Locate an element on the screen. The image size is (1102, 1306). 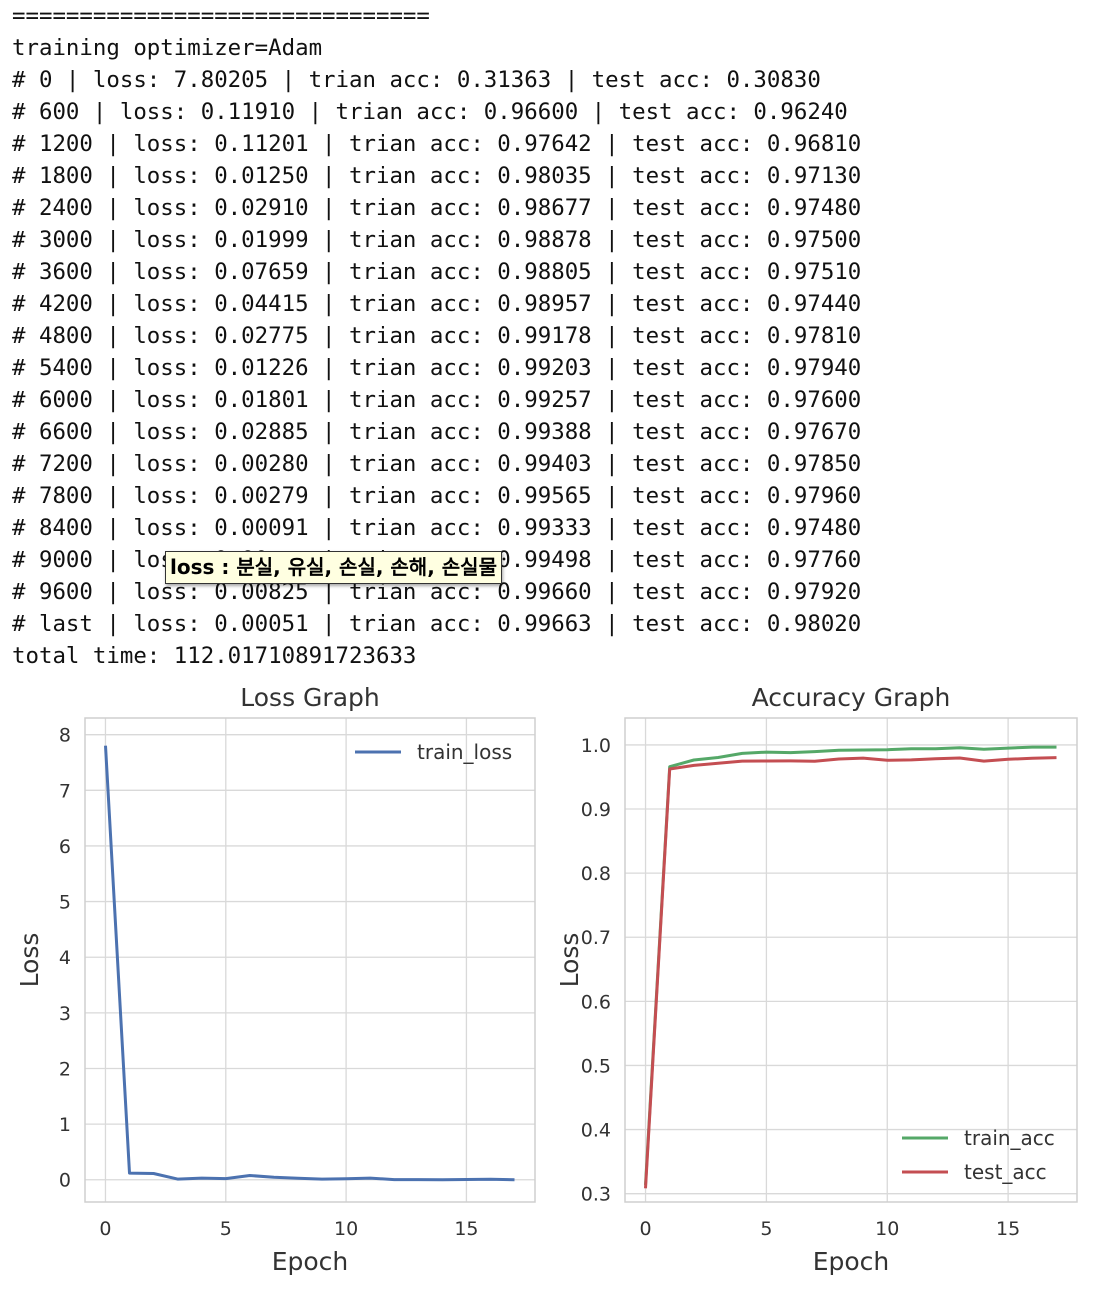
y-tick-label: 4 is located at coordinates (65, 958).